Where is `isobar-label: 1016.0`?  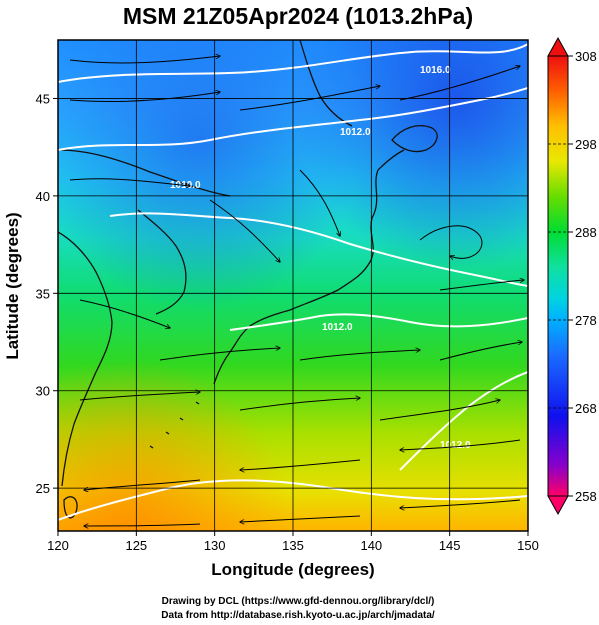
isobar-label: 1016.0 is located at coordinates (435, 70).